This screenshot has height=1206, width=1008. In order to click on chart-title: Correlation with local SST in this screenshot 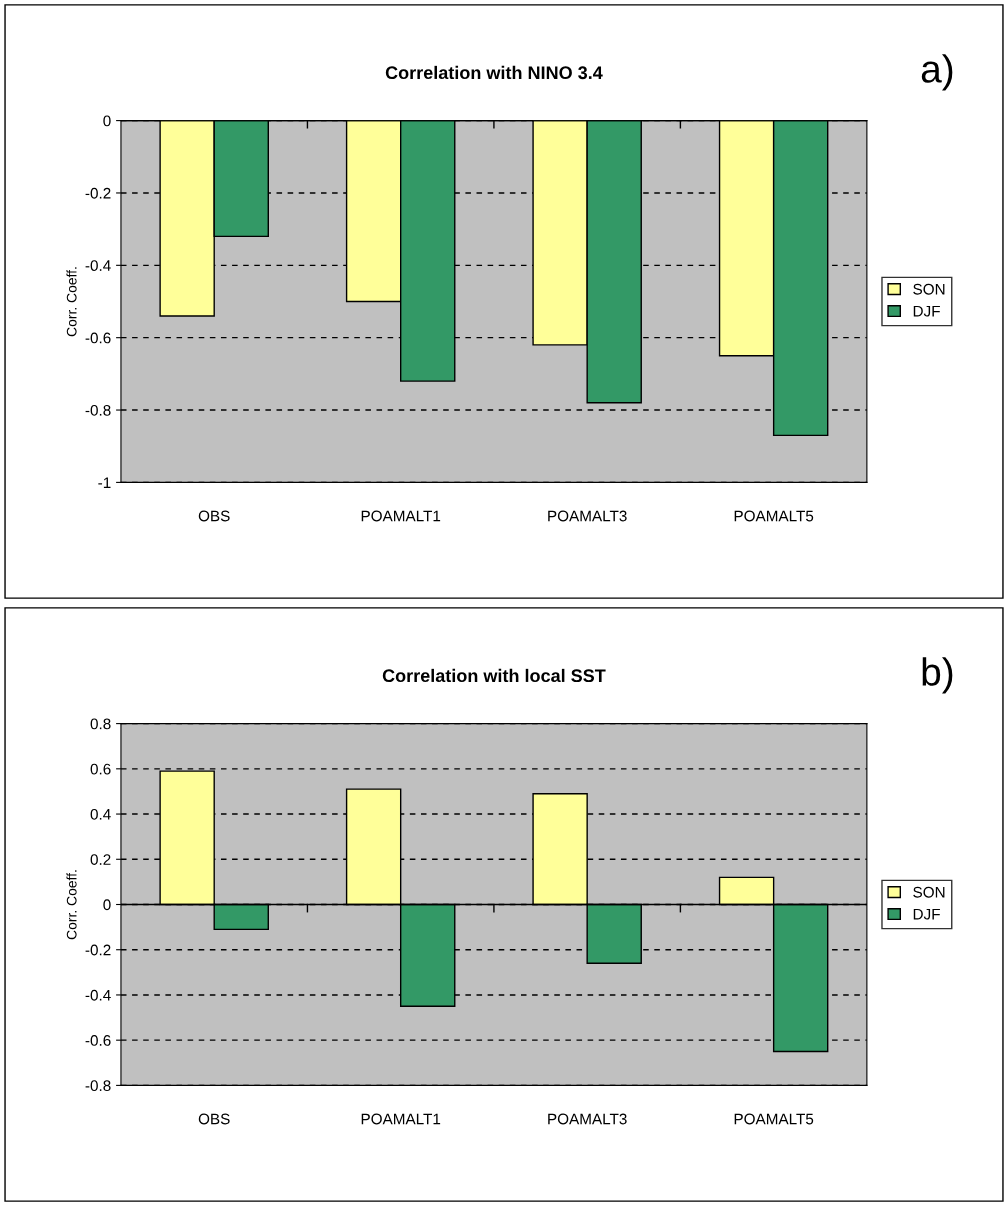, I will do `click(494, 675)`.